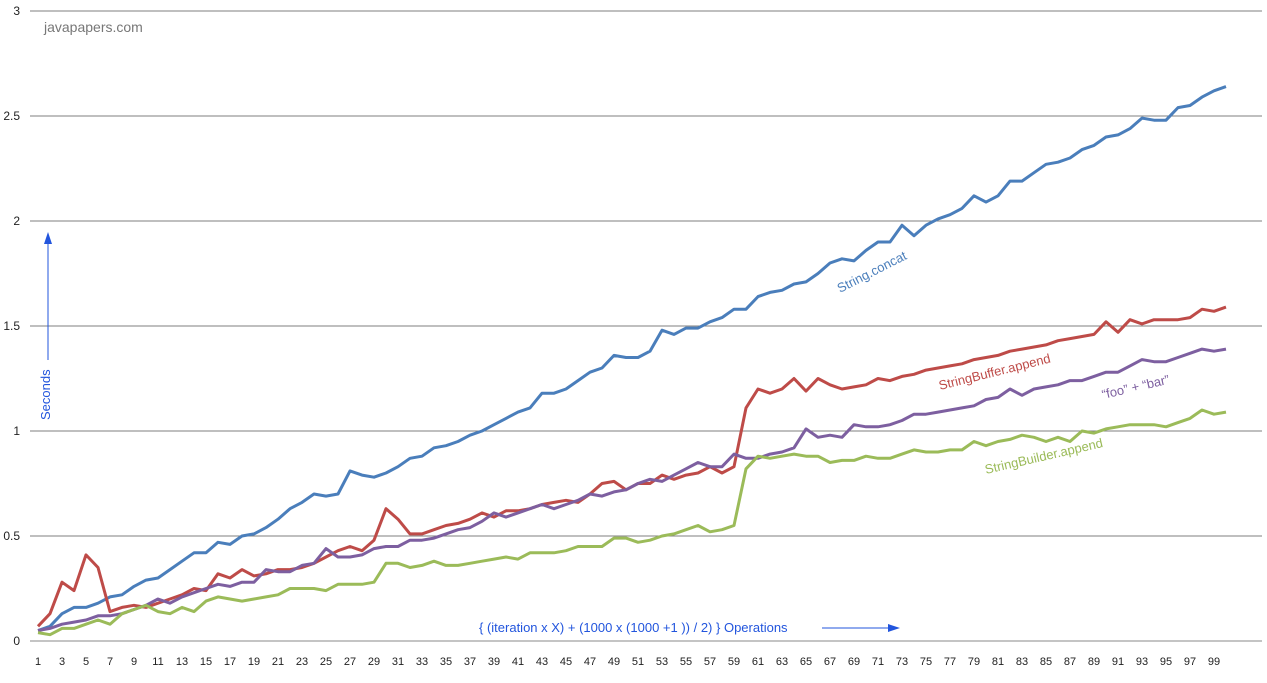 This screenshot has height=683, width=1267. I want to click on x-tick-label: 91, so click(1118, 662).